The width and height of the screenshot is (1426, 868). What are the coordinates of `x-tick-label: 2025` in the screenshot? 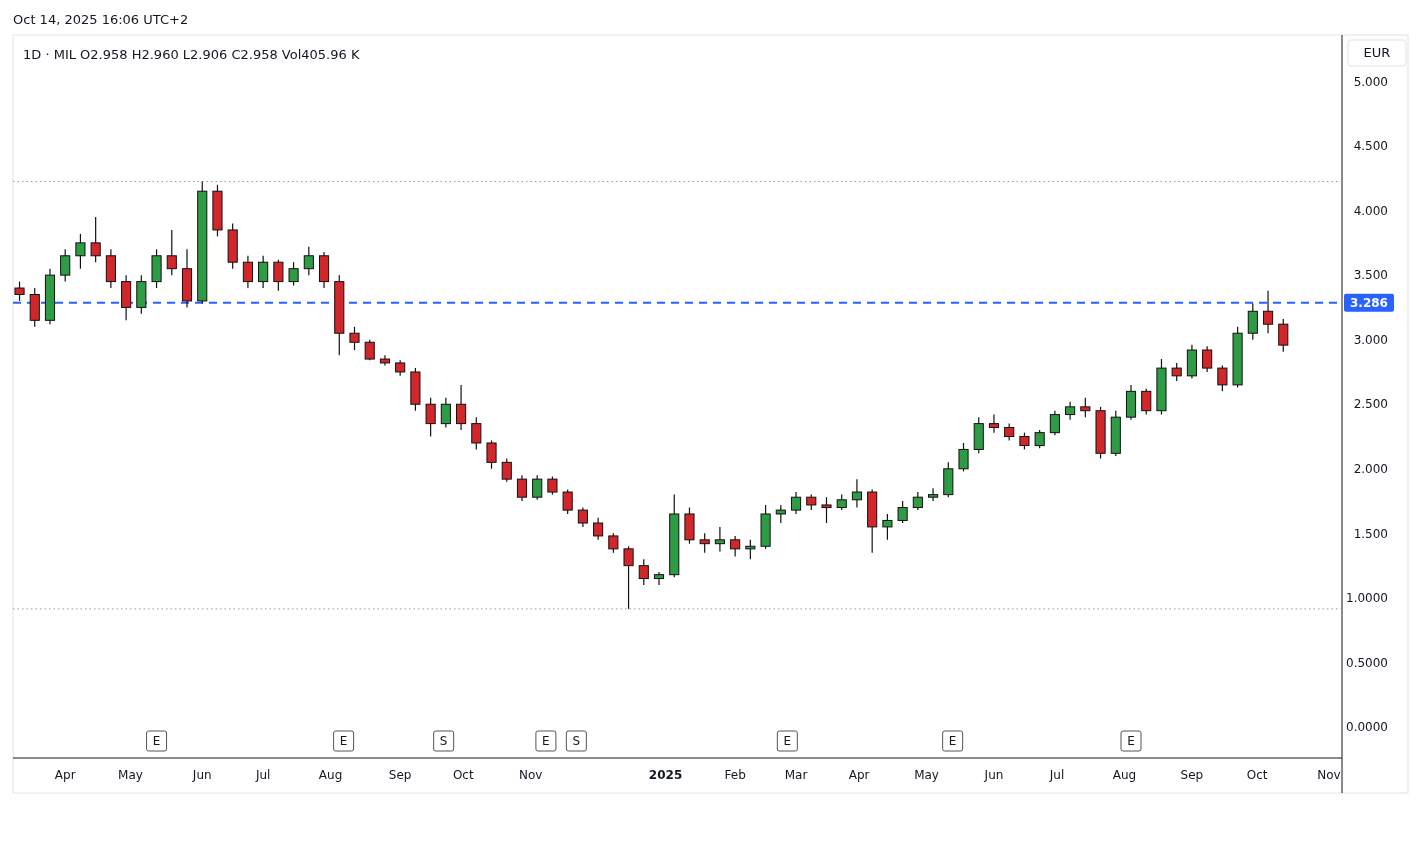 It's located at (665, 775).